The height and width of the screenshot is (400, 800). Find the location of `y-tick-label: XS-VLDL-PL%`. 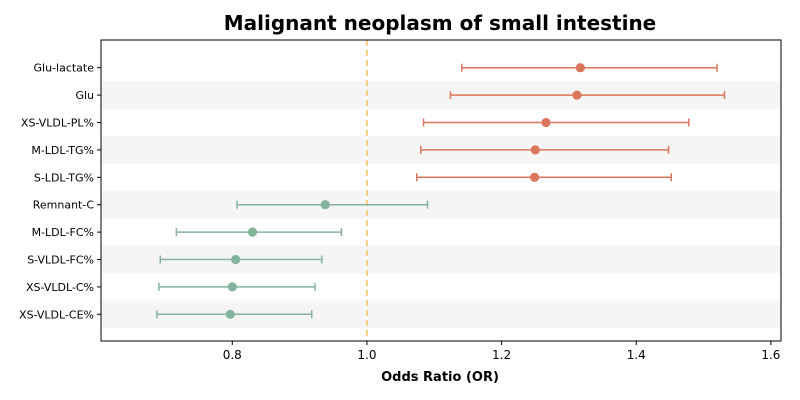

y-tick-label: XS-VLDL-PL% is located at coordinates (57, 123).